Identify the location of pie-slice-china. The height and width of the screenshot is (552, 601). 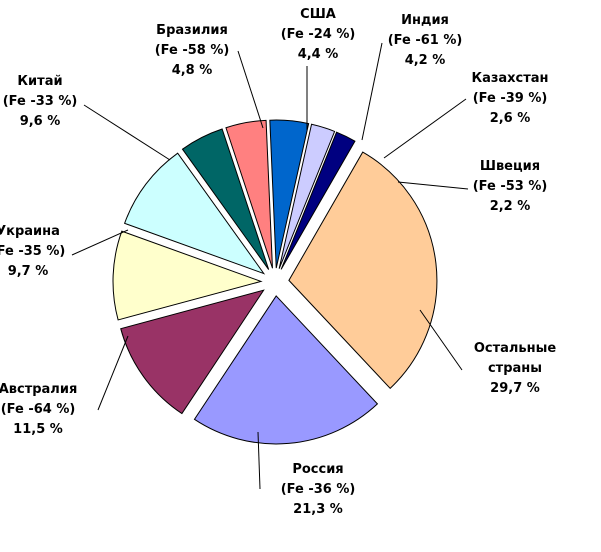
(194, 213).